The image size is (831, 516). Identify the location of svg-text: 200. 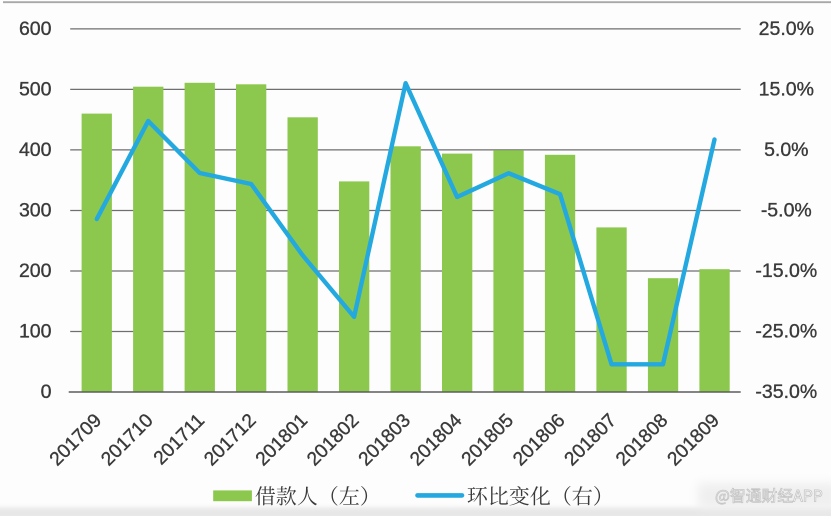
(35, 271).